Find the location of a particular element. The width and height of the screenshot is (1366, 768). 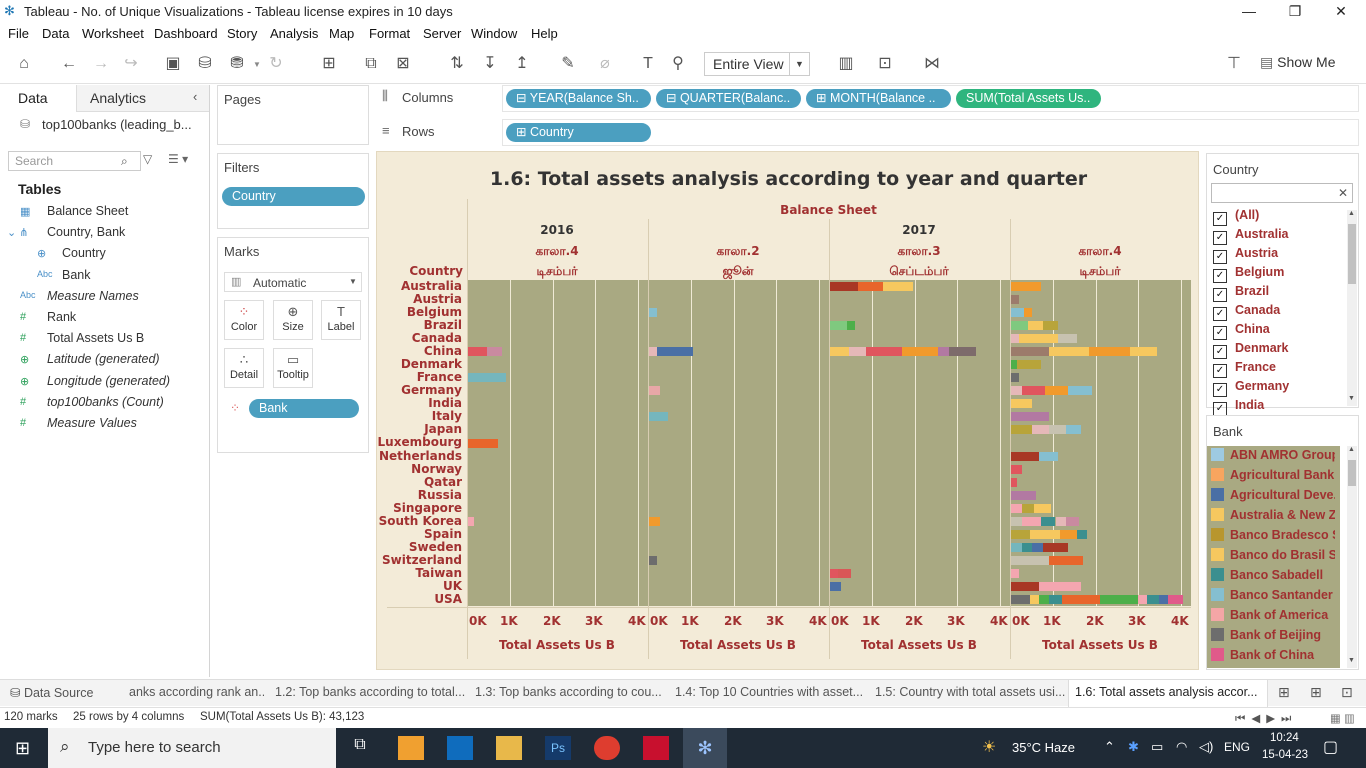

tooltip-button: ▭ Tooltip is located at coordinates (293, 368).